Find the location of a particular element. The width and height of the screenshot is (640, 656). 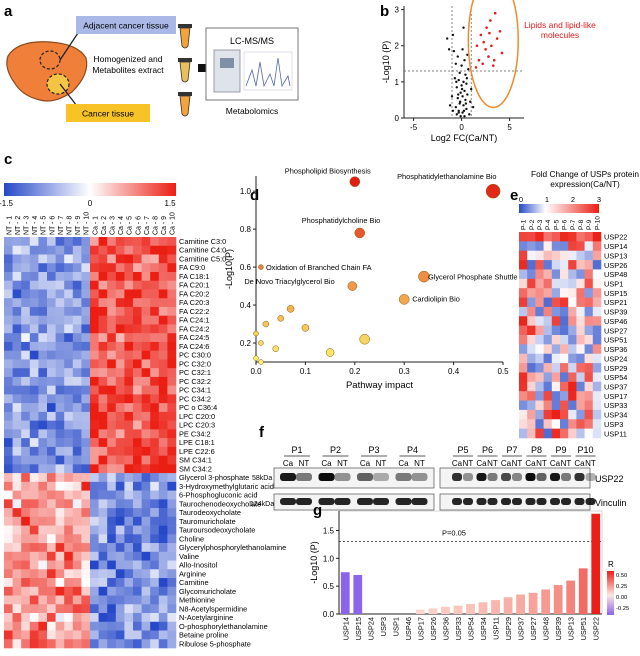

b-point is located at coordinates (456, 114).